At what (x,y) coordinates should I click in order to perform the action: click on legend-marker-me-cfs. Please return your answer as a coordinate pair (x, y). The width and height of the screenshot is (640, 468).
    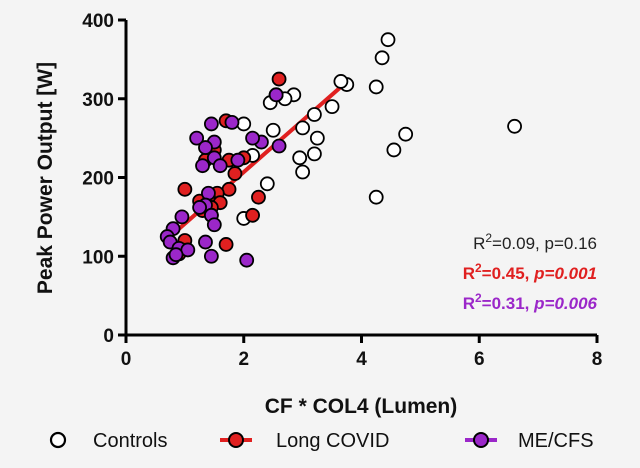
    Looking at the image, I should click on (481, 440).